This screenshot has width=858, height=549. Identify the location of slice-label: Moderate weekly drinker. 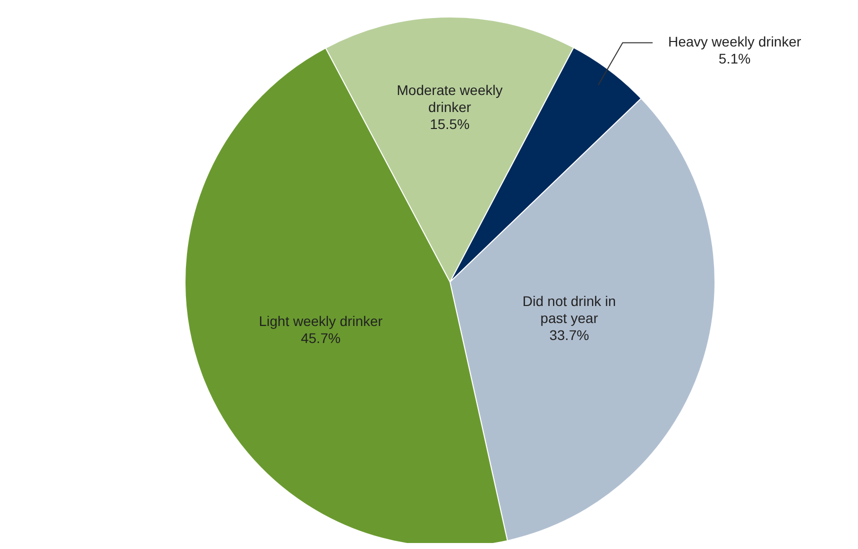
(449, 99).